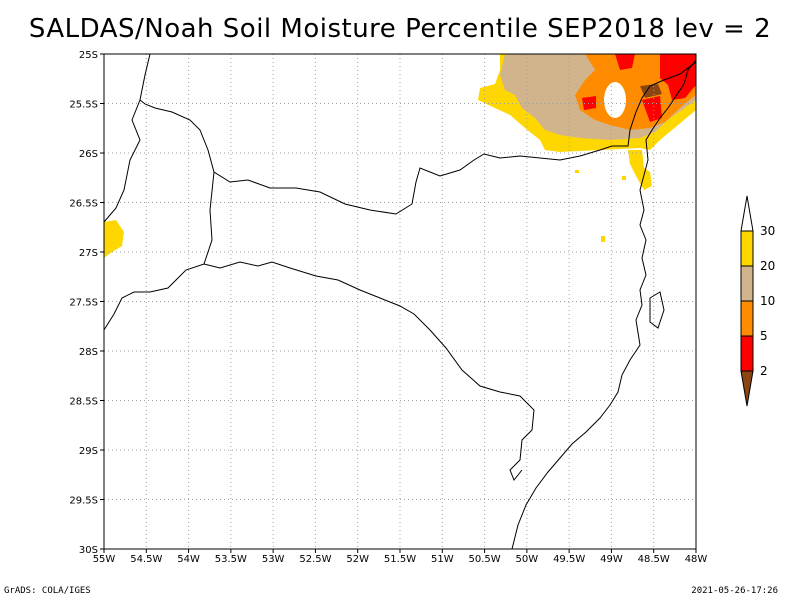 The image size is (800, 600). What do you see at coordinates (569, 559) in the screenshot?
I see `x-tick-label: 49.5W` at bounding box center [569, 559].